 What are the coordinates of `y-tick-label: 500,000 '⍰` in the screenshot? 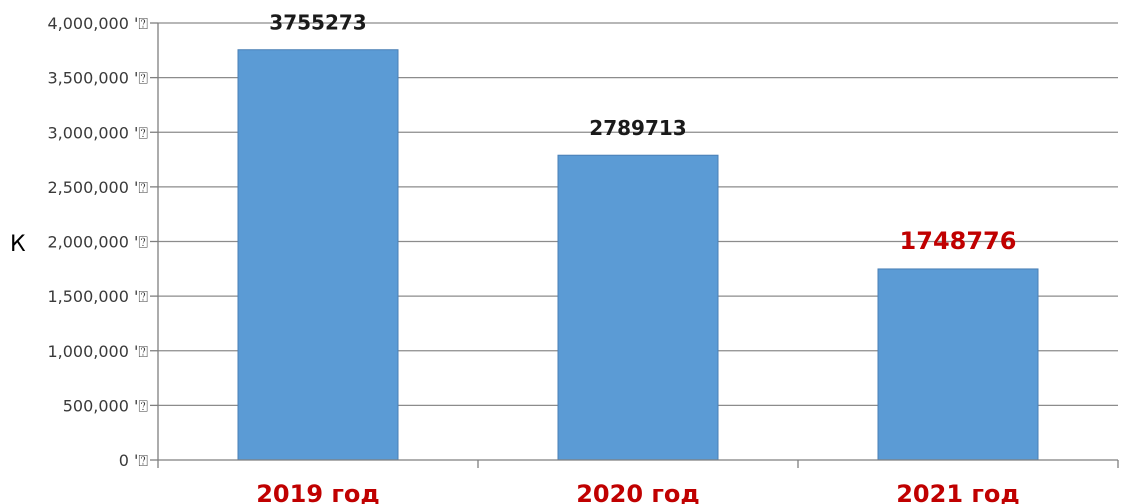 It's located at (106, 405).